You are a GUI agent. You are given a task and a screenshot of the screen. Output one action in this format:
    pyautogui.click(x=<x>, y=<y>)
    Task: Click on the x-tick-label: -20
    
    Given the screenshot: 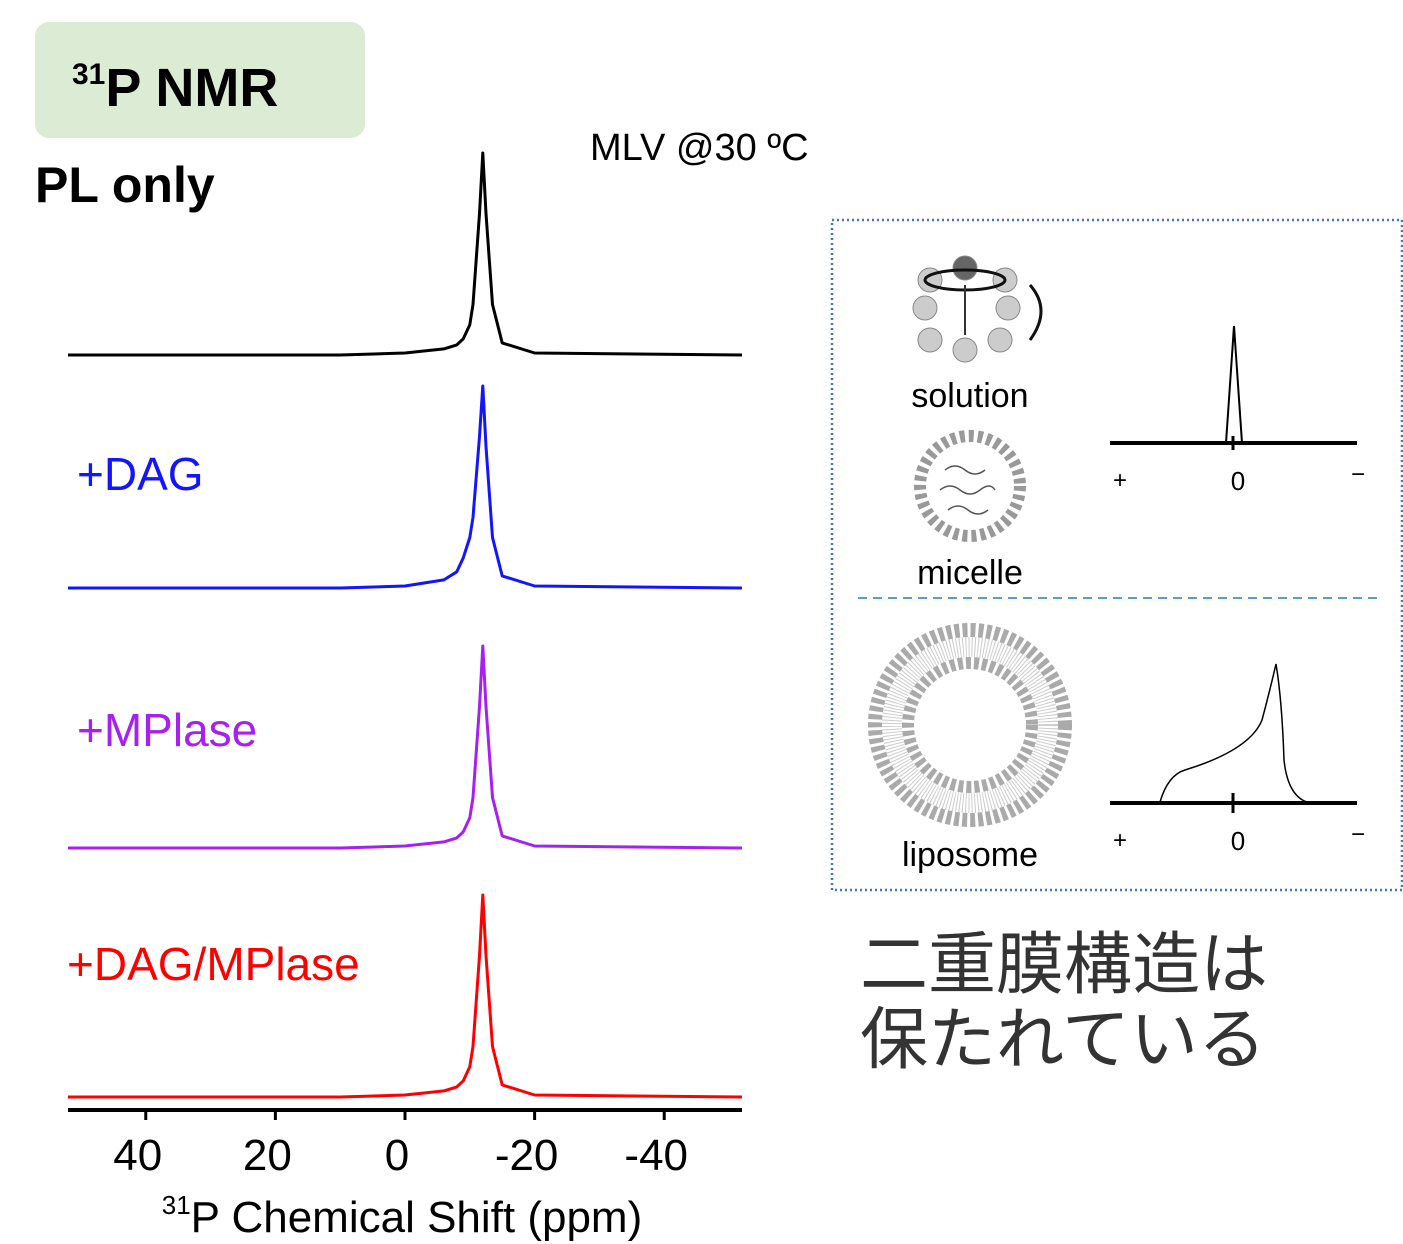 What is the action you would take?
    pyautogui.click(x=527, y=1155)
    